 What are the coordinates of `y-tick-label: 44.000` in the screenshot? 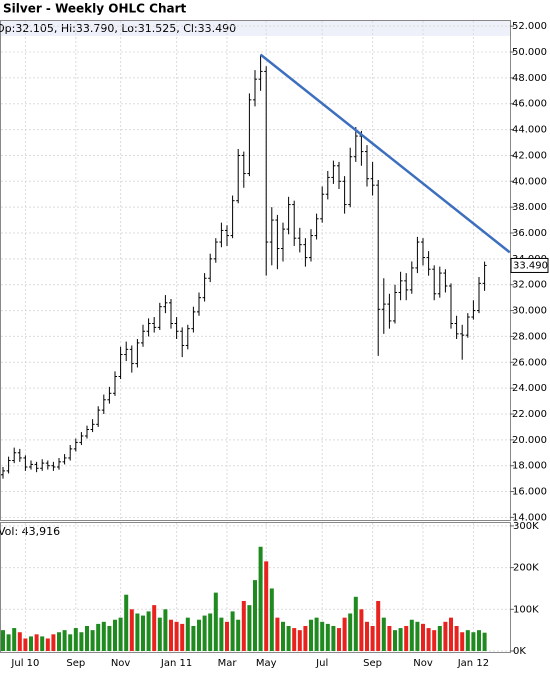 It's located at (529, 130).